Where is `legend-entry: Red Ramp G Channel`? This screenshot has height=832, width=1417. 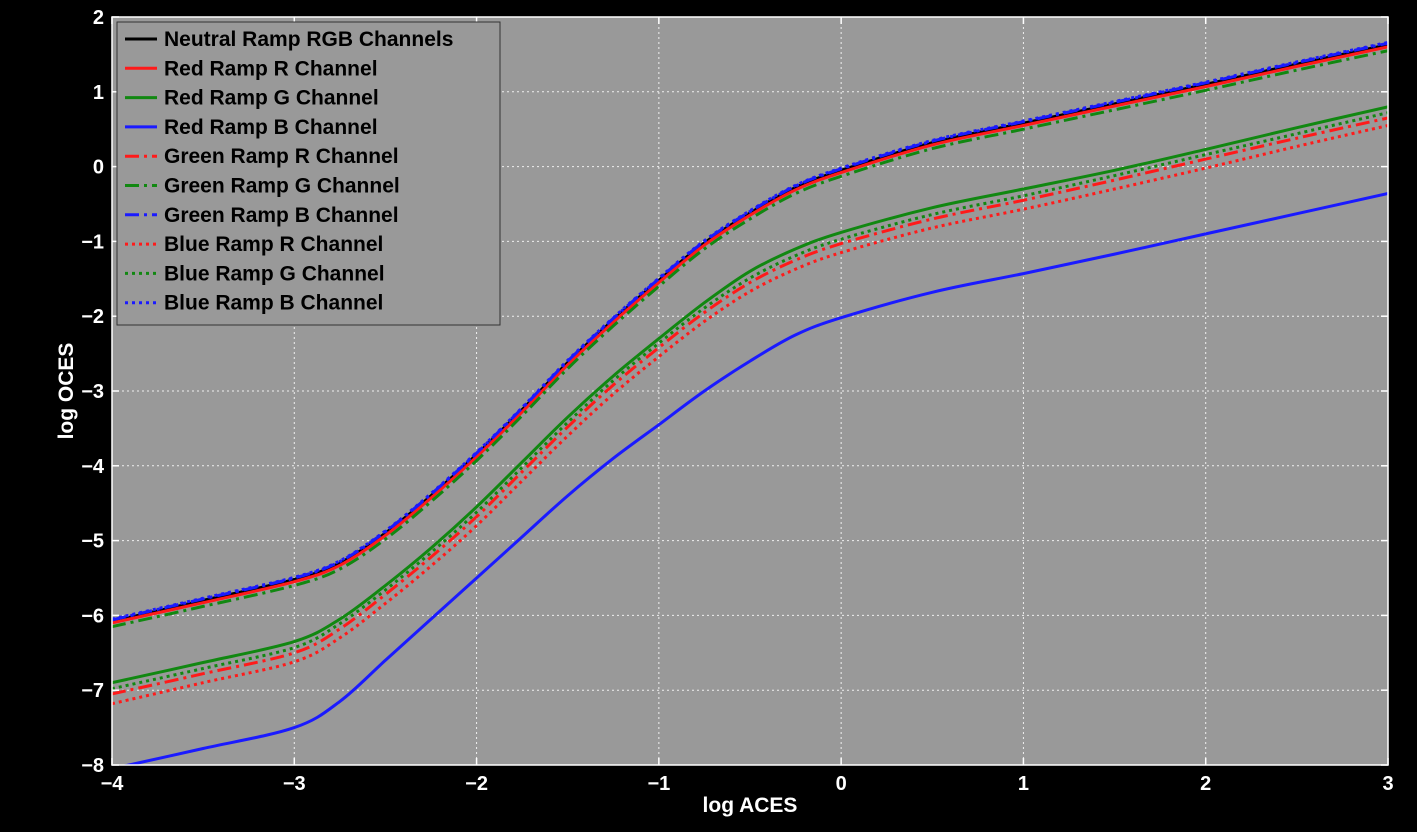 legend-entry: Red Ramp G Channel is located at coordinates (271, 98).